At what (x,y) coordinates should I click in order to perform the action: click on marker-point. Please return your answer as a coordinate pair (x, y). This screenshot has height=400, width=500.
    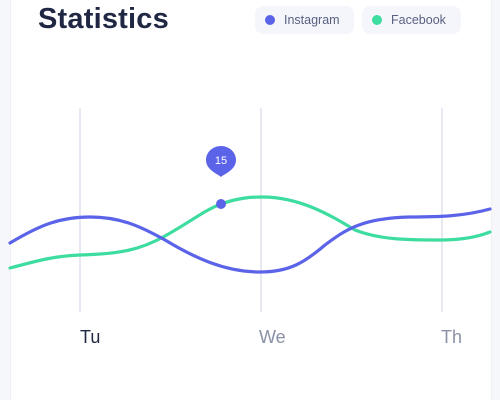
    Looking at the image, I should click on (221, 204).